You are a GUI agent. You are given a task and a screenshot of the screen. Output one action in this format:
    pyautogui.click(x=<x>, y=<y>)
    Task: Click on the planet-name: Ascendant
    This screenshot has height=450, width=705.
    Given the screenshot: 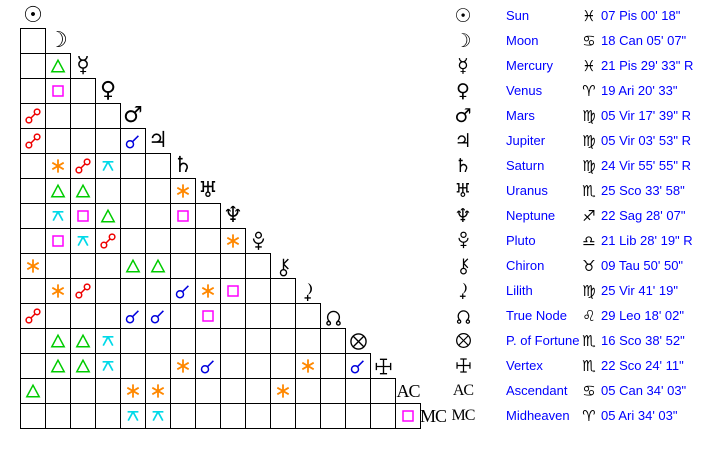 What is the action you would take?
    pyautogui.click(x=537, y=390)
    